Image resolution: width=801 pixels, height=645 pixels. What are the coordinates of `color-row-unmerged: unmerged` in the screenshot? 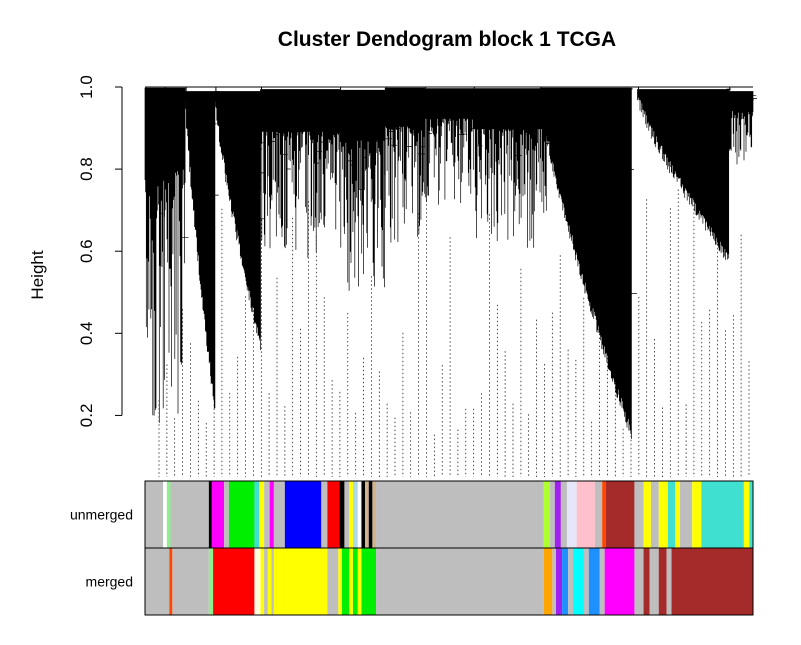 It's located at (412, 514).